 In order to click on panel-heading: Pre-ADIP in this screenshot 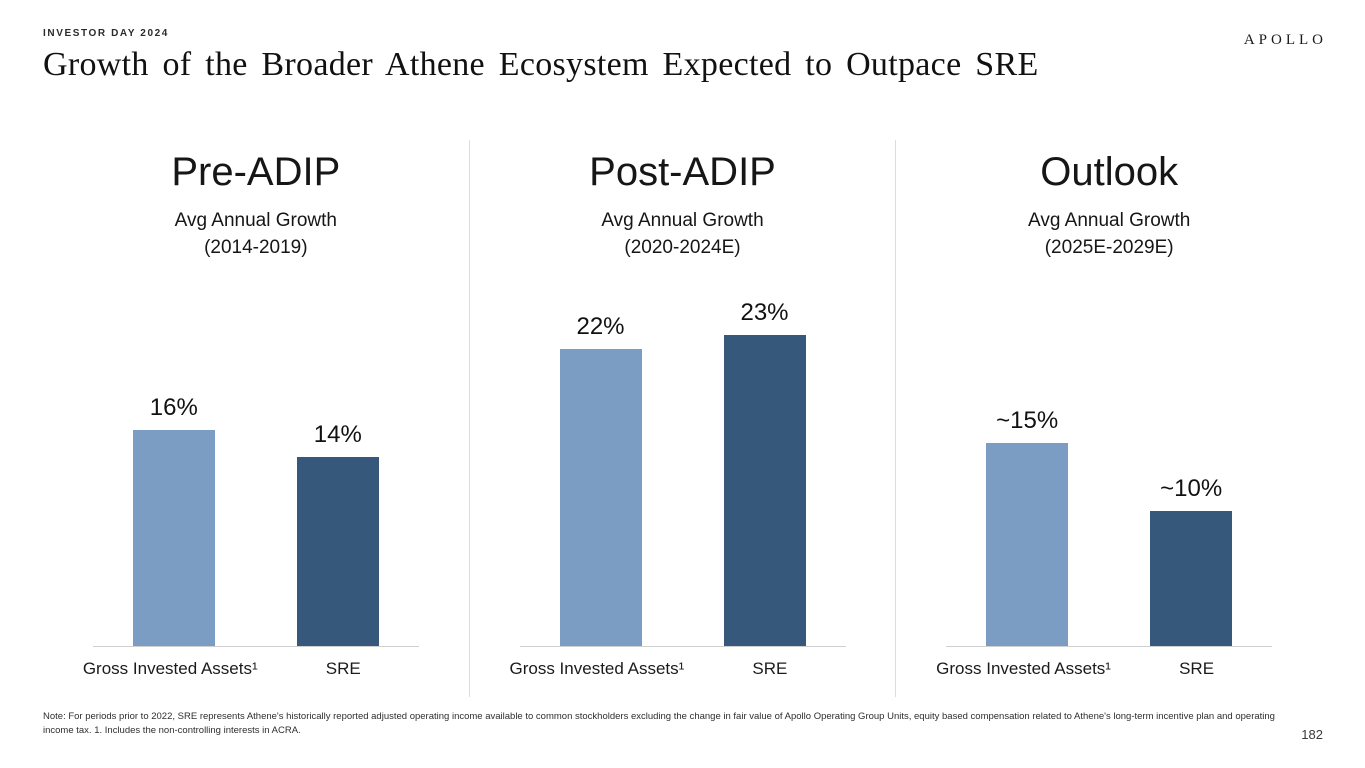, I will do `click(256, 172)`.